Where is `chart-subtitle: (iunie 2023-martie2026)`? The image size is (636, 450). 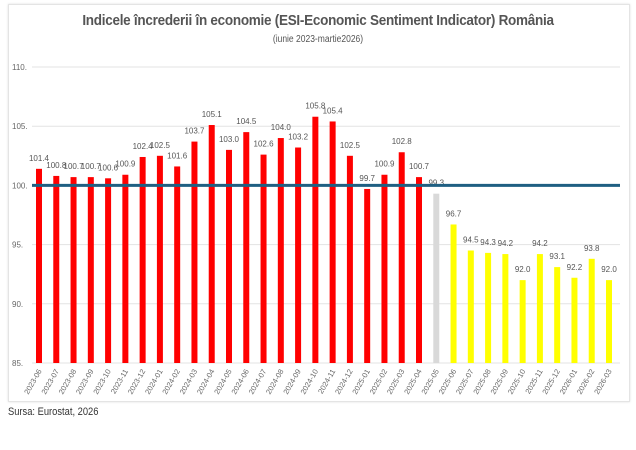
chart-subtitle: (iunie 2023-martie2026) is located at coordinates (318, 39).